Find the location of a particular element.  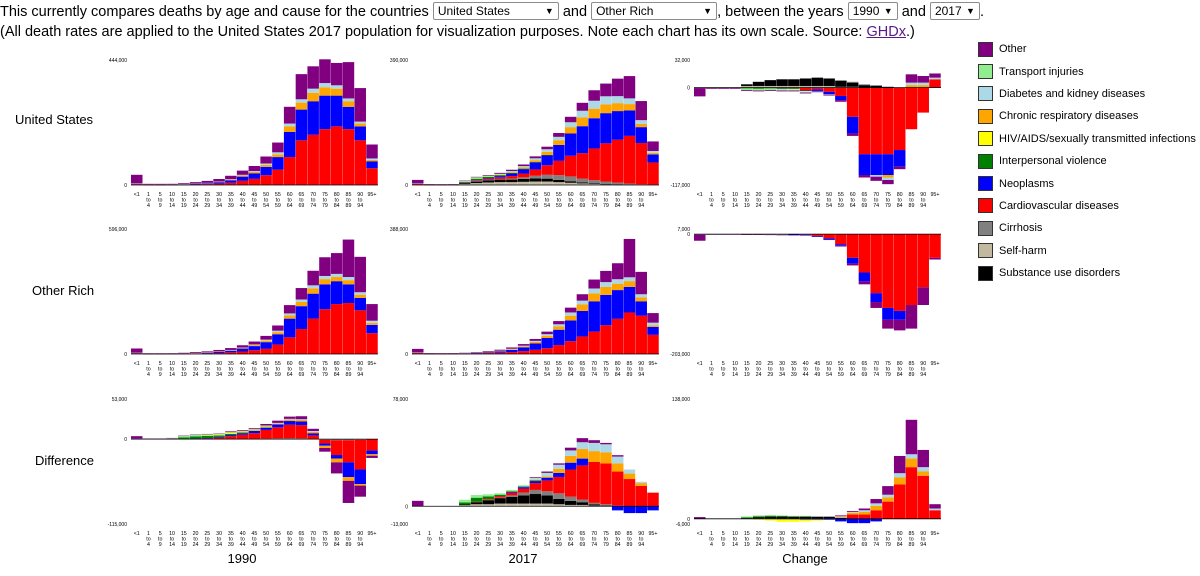

tick-label: 45 to 49 is located at coordinates (535, 539).